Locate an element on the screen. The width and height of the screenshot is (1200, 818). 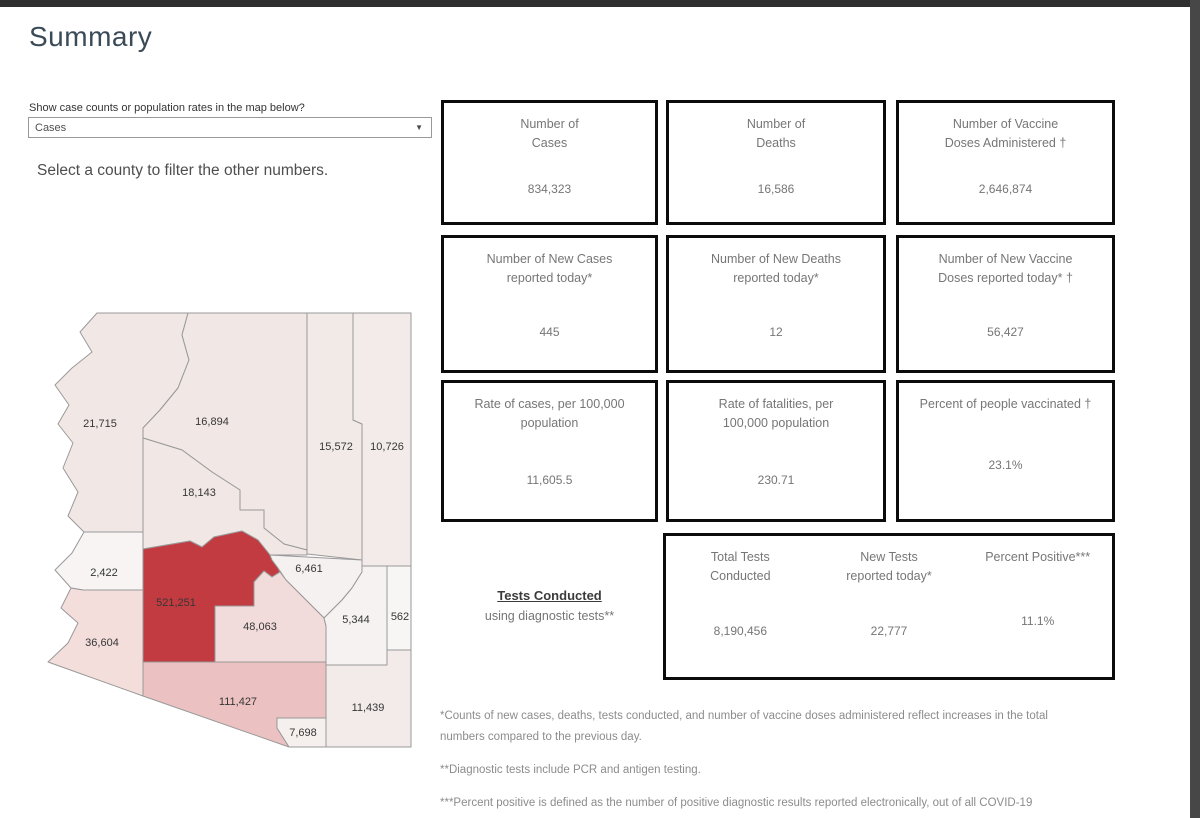
tests-conducted-title: Tests Conducted is located at coordinates (549, 595).